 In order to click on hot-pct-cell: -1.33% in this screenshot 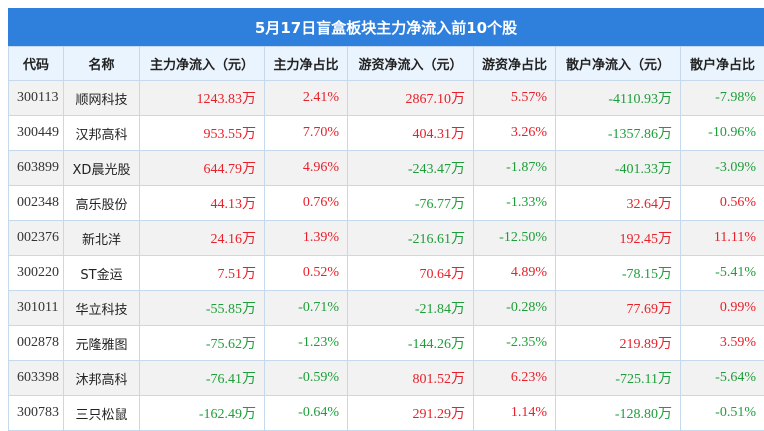, I will do `click(515, 203)`.